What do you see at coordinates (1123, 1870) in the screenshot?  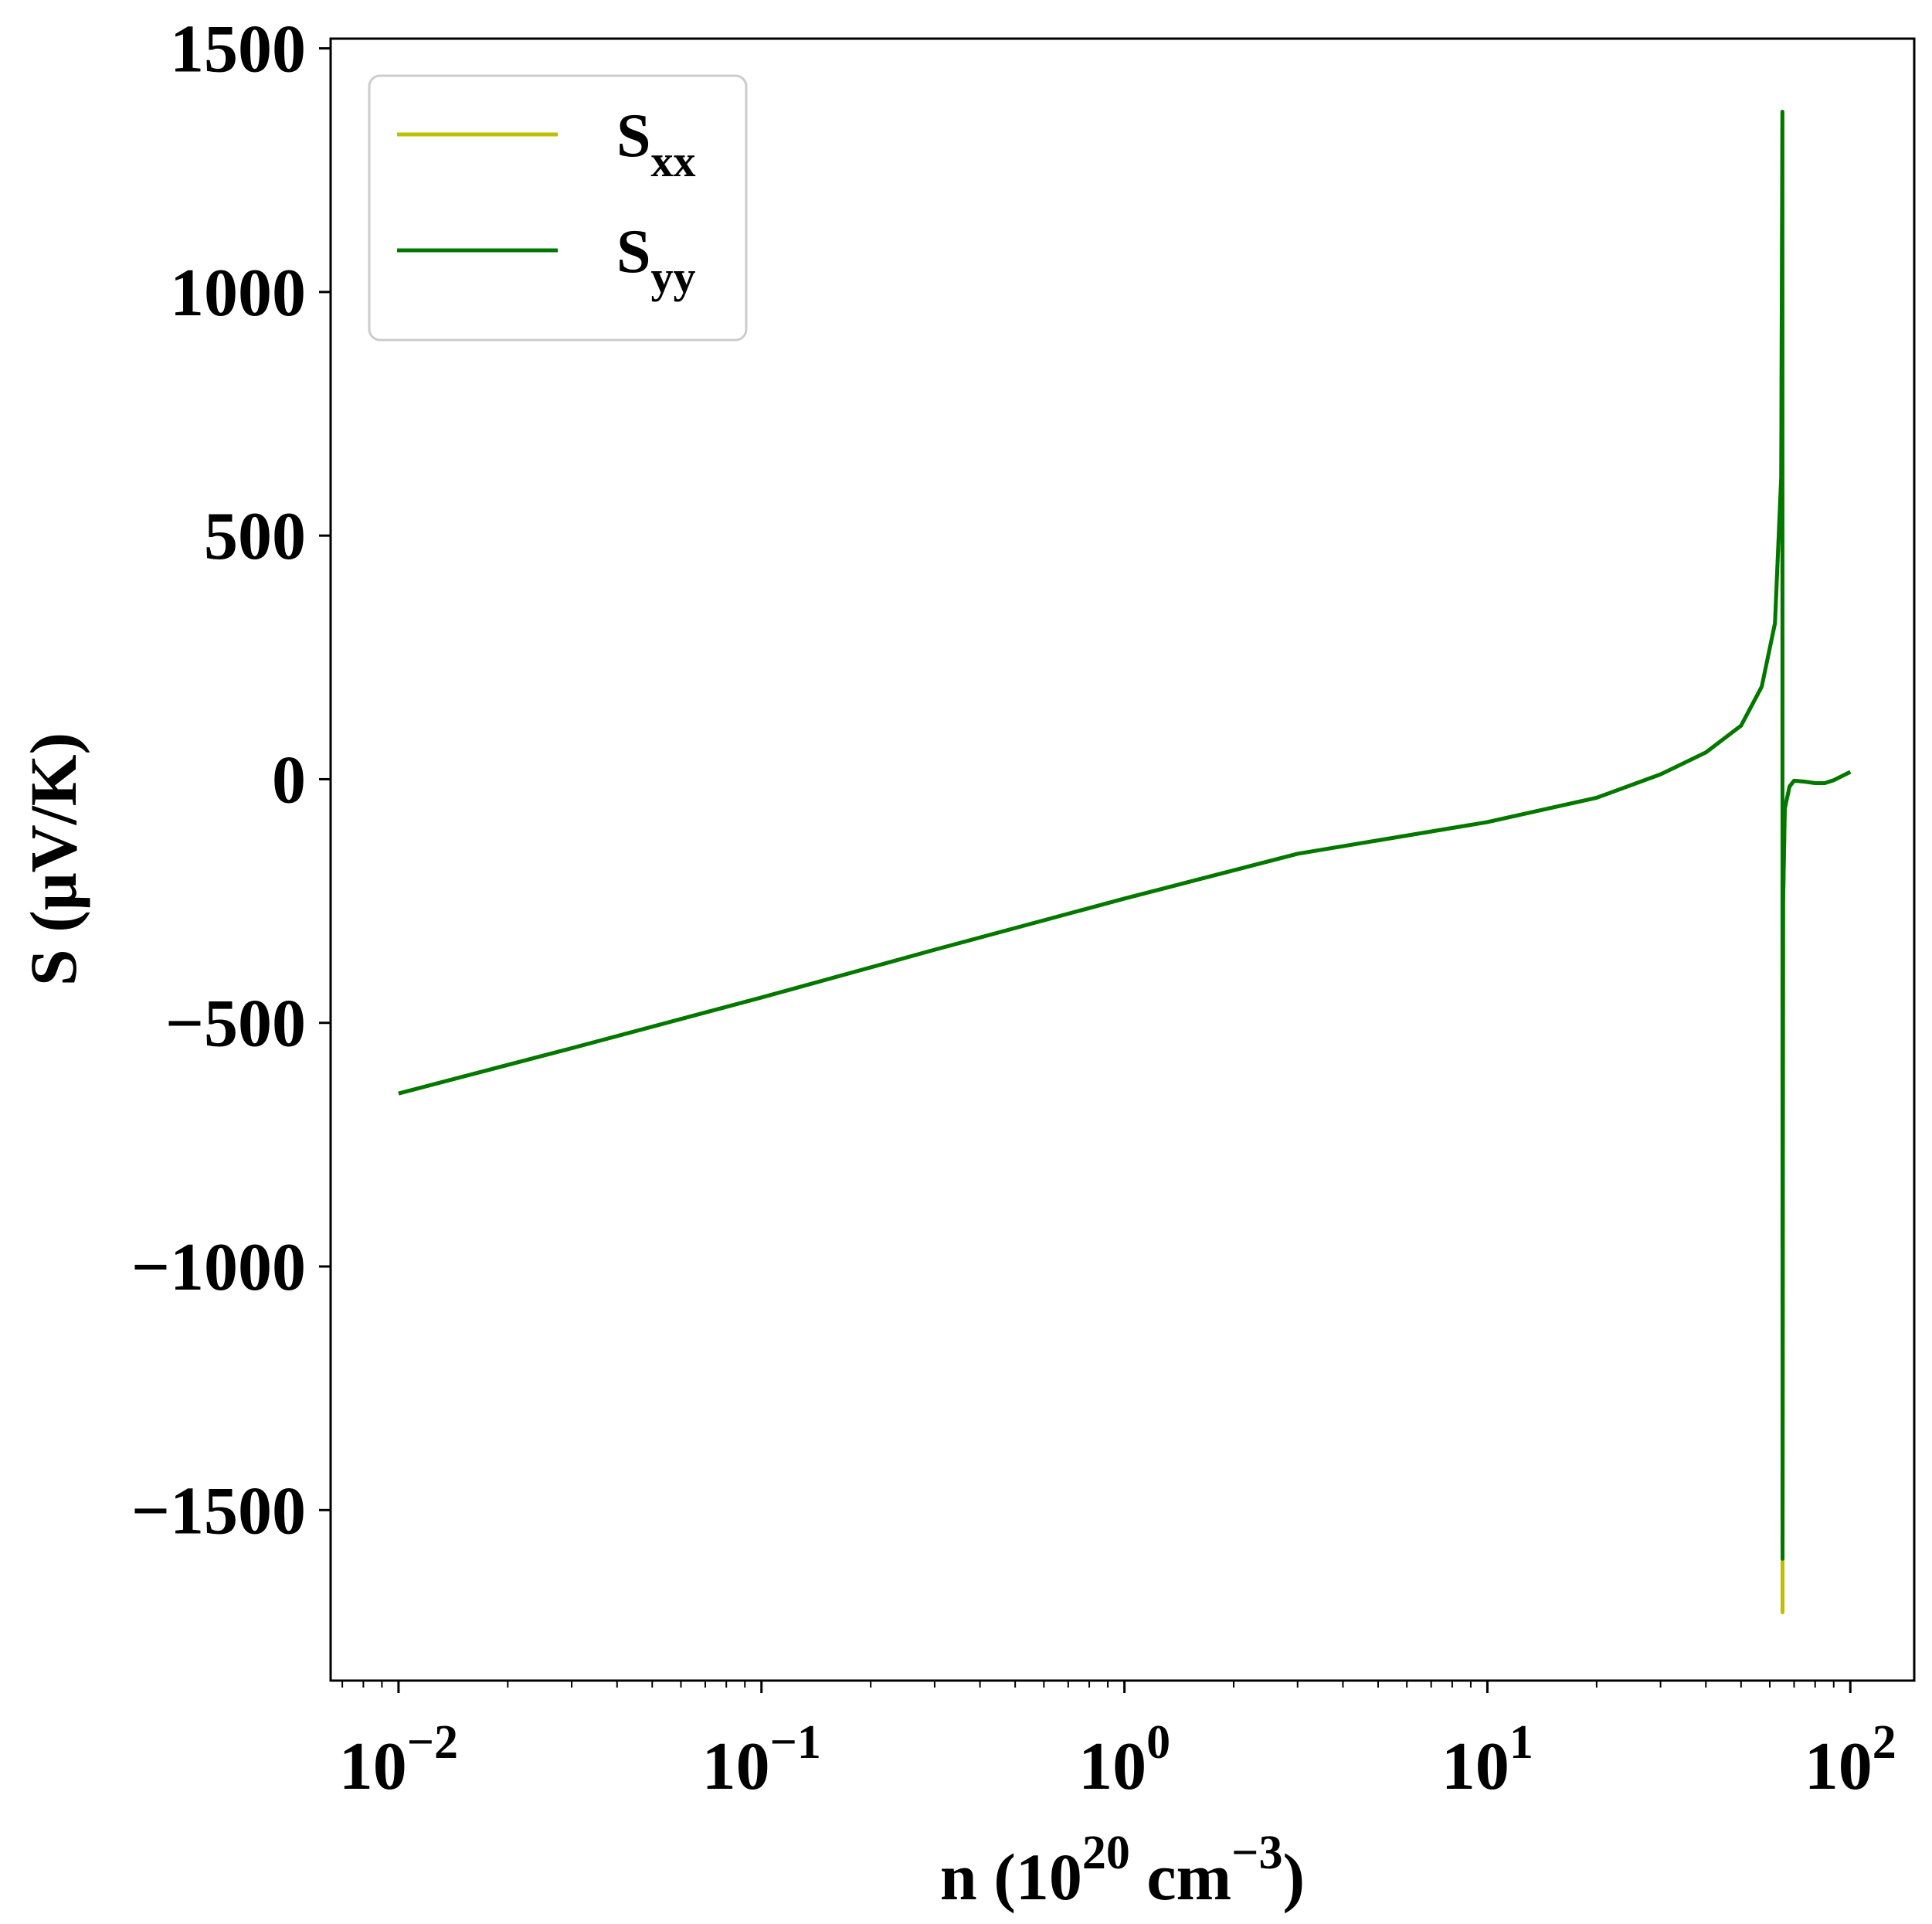 I see `x-axis-title: n (1020 cm−3)` at bounding box center [1123, 1870].